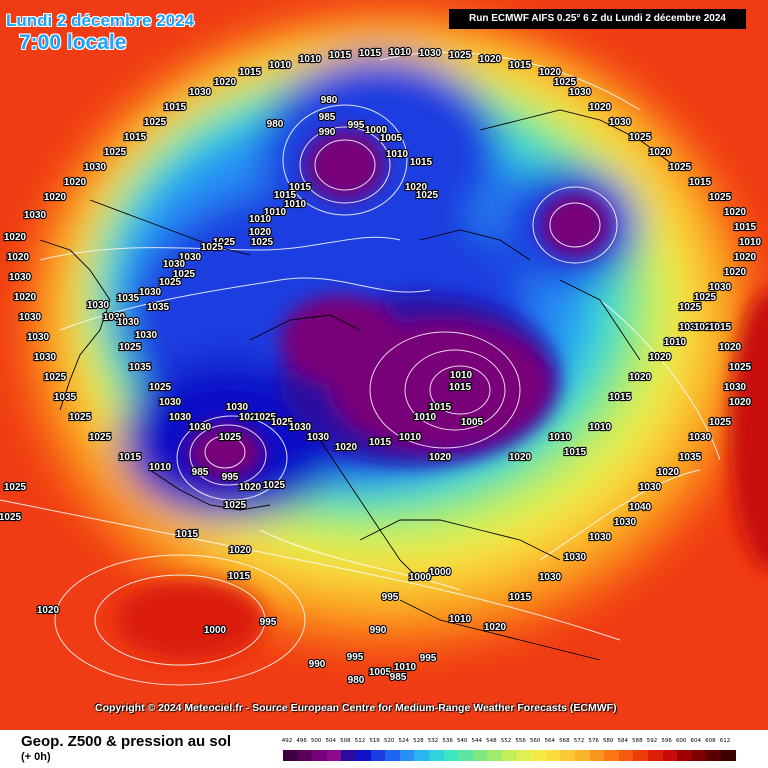  I want to click on legend-tick: 528, so click(418, 741).